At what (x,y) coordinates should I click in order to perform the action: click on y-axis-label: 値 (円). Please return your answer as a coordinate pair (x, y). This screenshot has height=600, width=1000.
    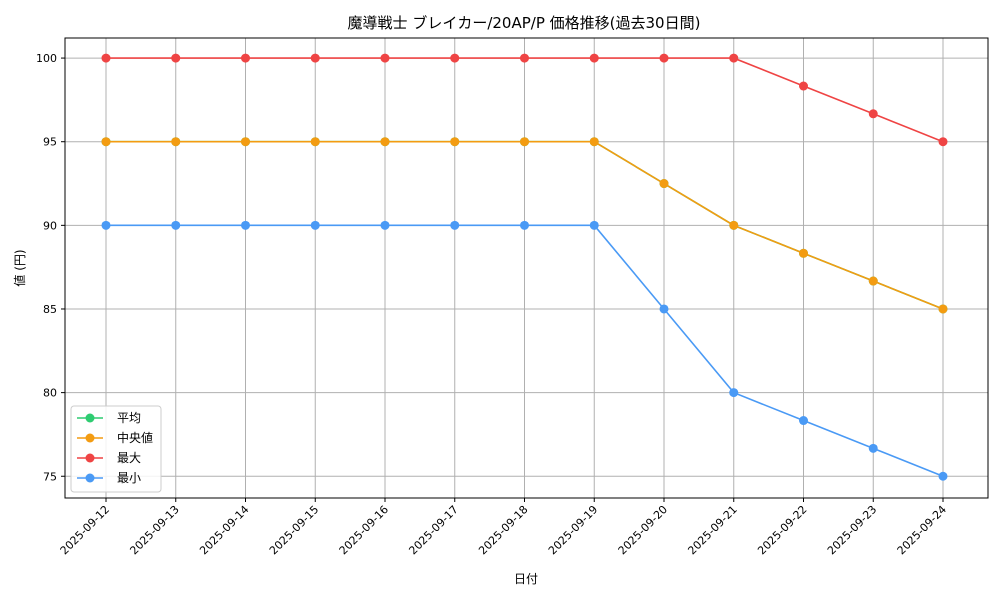
    Looking at the image, I should click on (19, 267).